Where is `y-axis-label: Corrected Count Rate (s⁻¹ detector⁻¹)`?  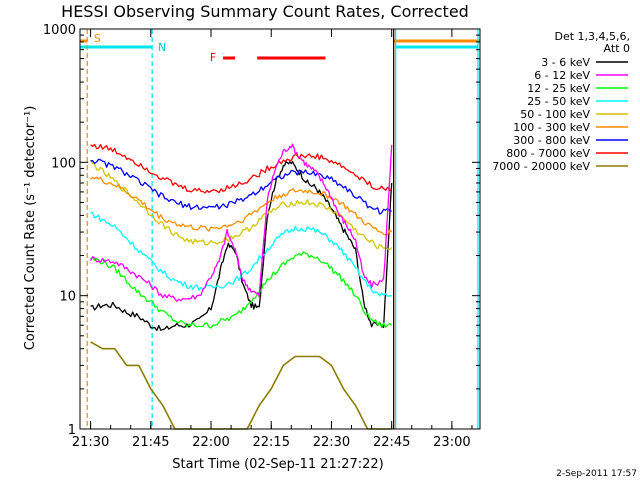
y-axis-label: Corrected Count Rate (s⁻¹ detector⁻¹) is located at coordinates (30, 228).